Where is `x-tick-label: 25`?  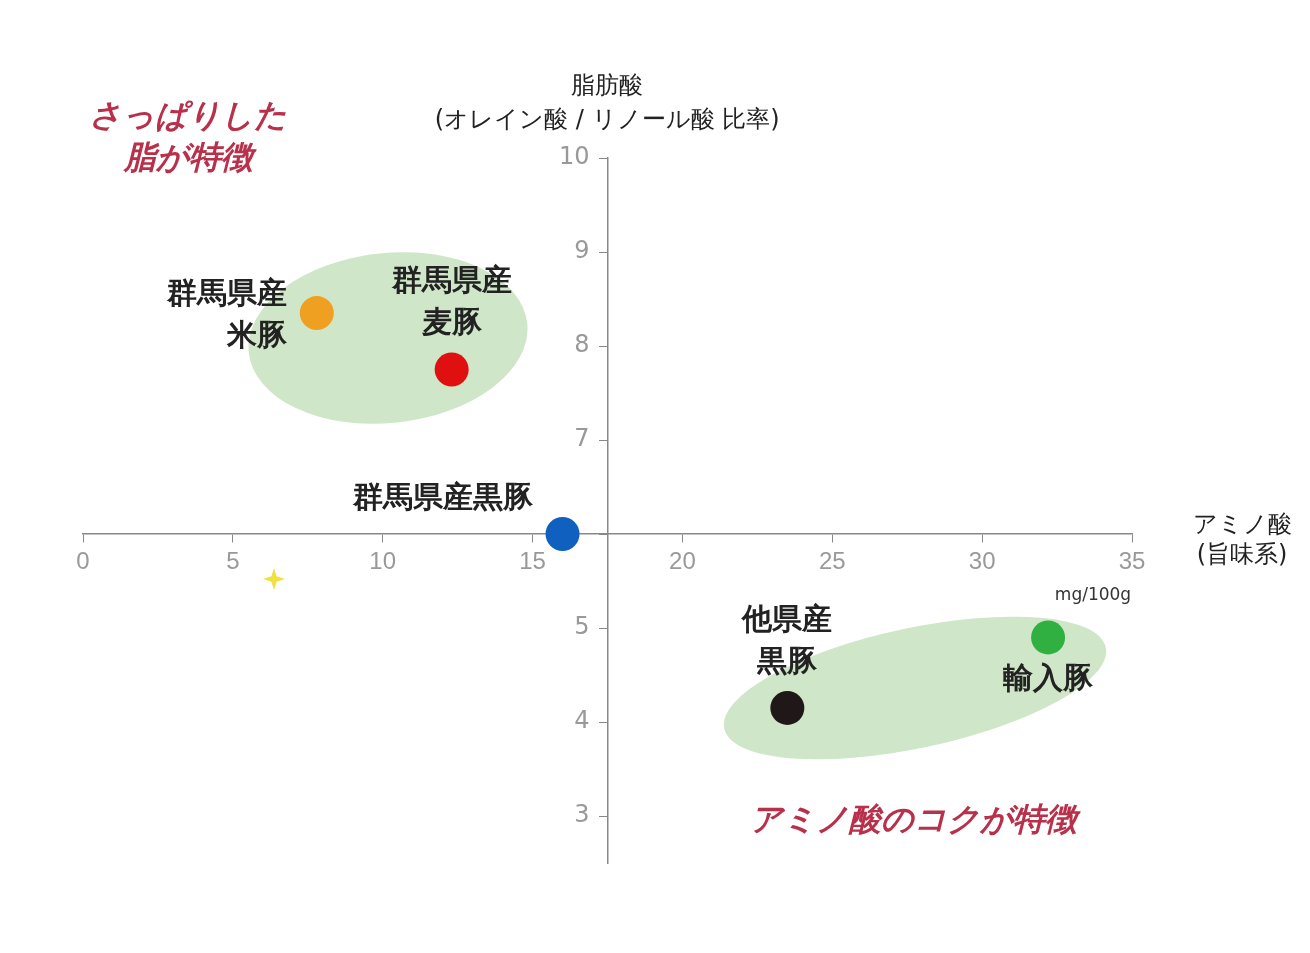
x-tick-label: 25 is located at coordinates (832, 561).